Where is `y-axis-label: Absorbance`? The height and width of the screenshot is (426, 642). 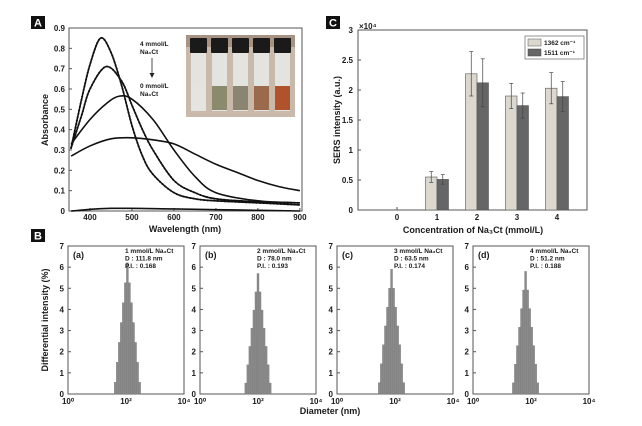
y-axis-label: Absorbance is located at coordinates (45, 120).